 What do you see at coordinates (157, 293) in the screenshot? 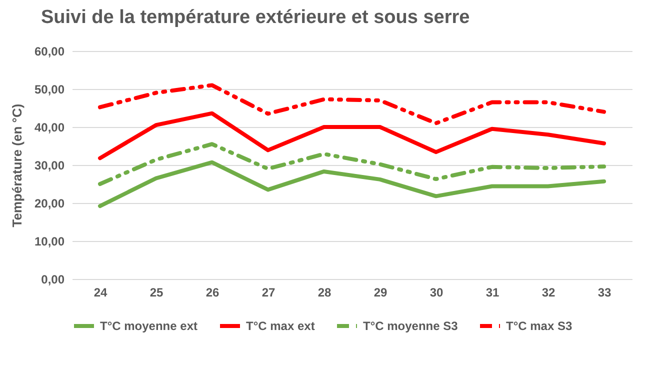
I see `x-tick-label: 25` at bounding box center [157, 293].